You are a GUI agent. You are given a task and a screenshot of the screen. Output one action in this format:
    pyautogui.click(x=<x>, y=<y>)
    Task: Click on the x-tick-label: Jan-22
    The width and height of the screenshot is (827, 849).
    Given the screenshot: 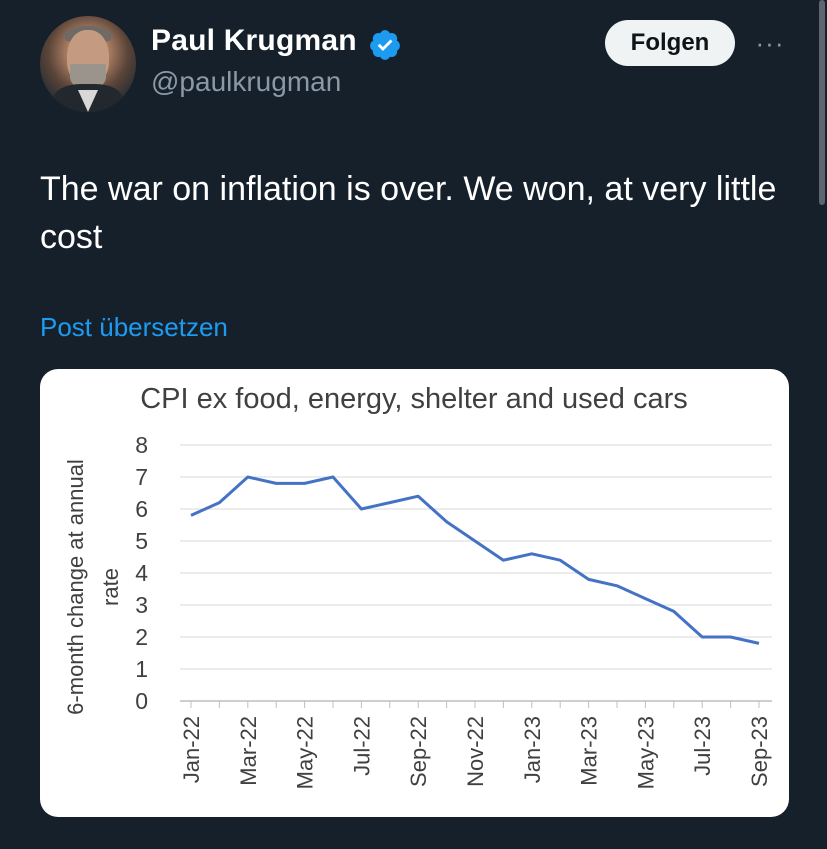 What is the action you would take?
    pyautogui.click(x=191, y=749)
    